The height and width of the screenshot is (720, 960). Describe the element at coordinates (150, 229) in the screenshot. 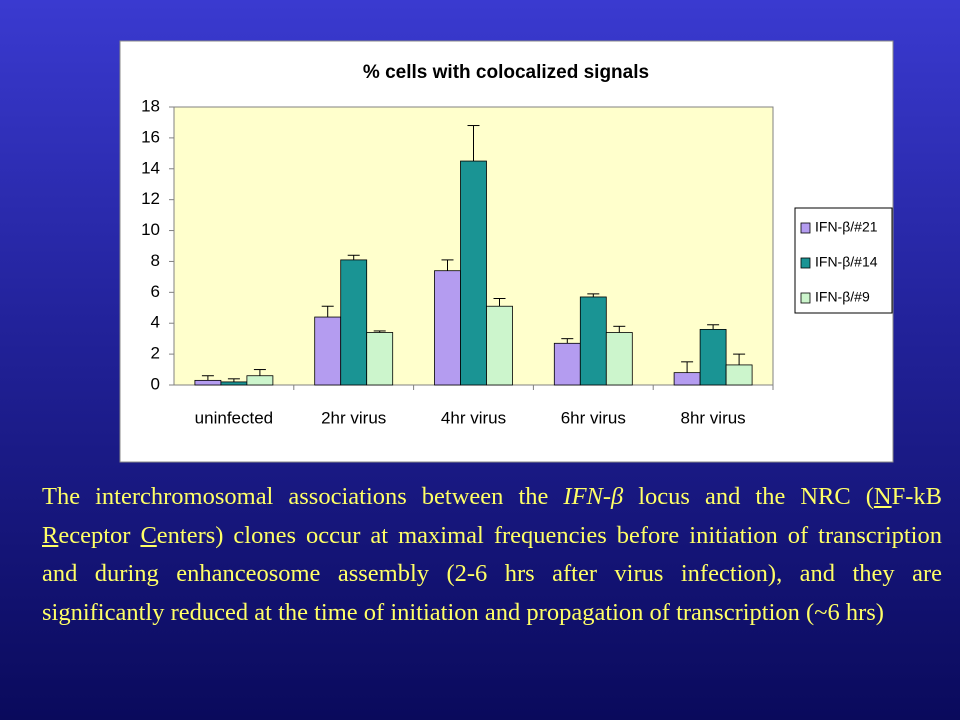

I see `y-tick-label: 10` at that location.